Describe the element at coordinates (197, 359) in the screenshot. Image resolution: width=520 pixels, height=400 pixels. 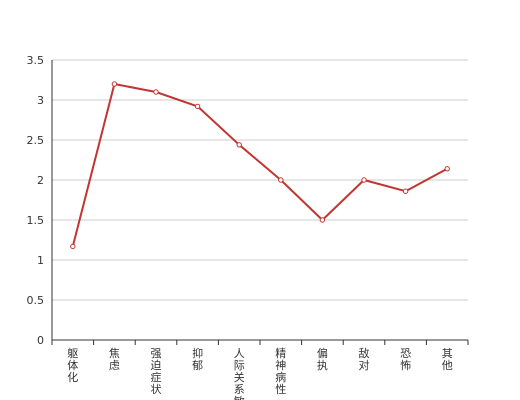
I see `x-tick-label: 抑郁` at that location.